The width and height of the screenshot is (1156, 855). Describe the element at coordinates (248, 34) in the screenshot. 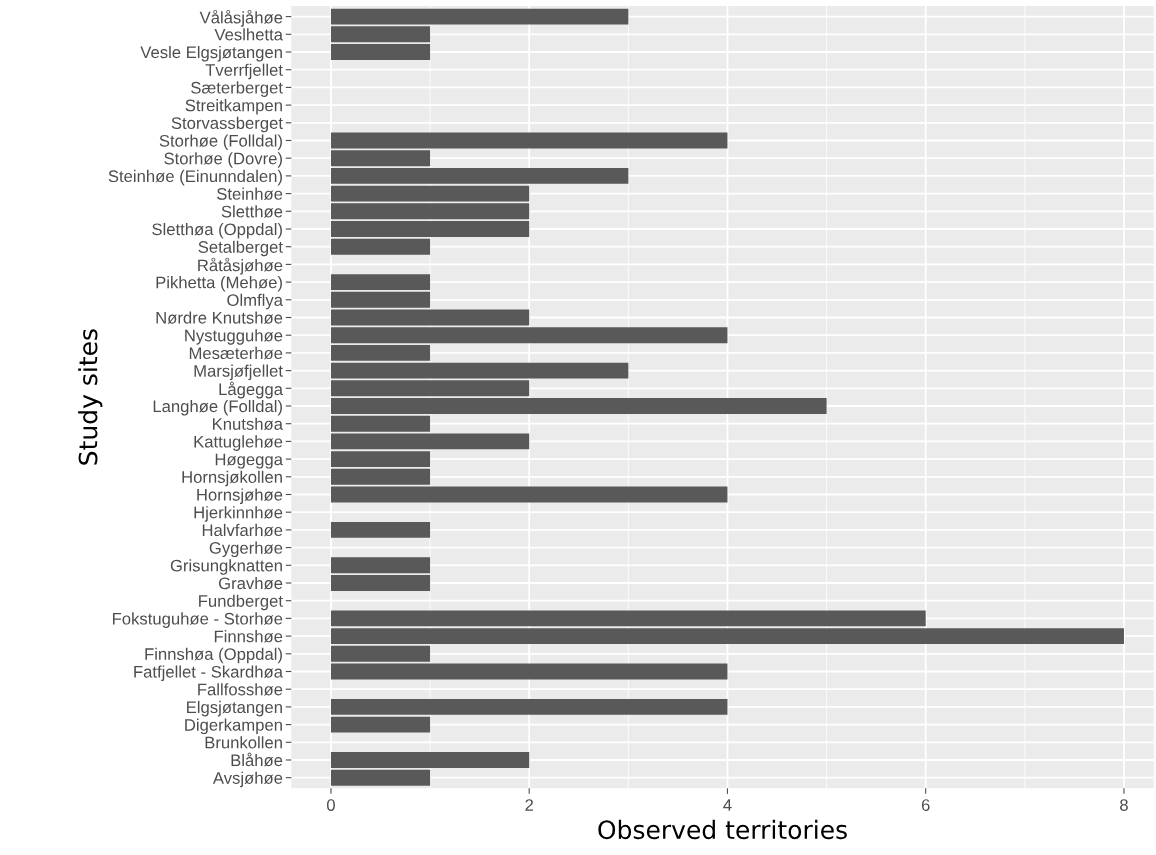

I see `y-tick-label: Veslhetta` at that location.